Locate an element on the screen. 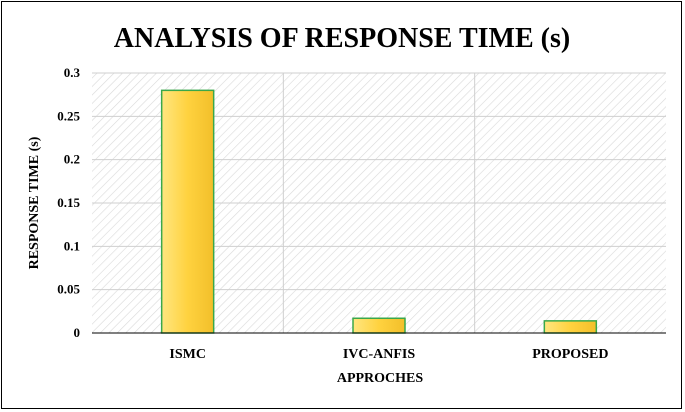  y-tick-label: 0.1 is located at coordinates (72, 245).